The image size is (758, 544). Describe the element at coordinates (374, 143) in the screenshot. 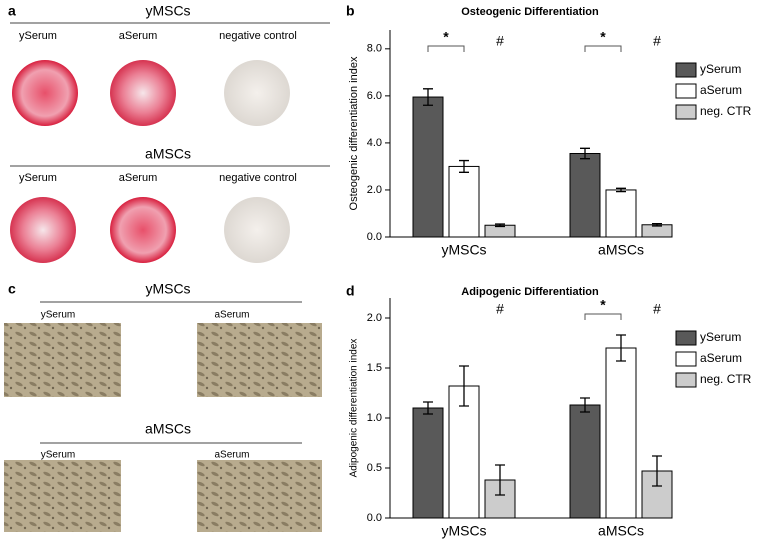

I see `y-tick-label: 4.0` at that location.